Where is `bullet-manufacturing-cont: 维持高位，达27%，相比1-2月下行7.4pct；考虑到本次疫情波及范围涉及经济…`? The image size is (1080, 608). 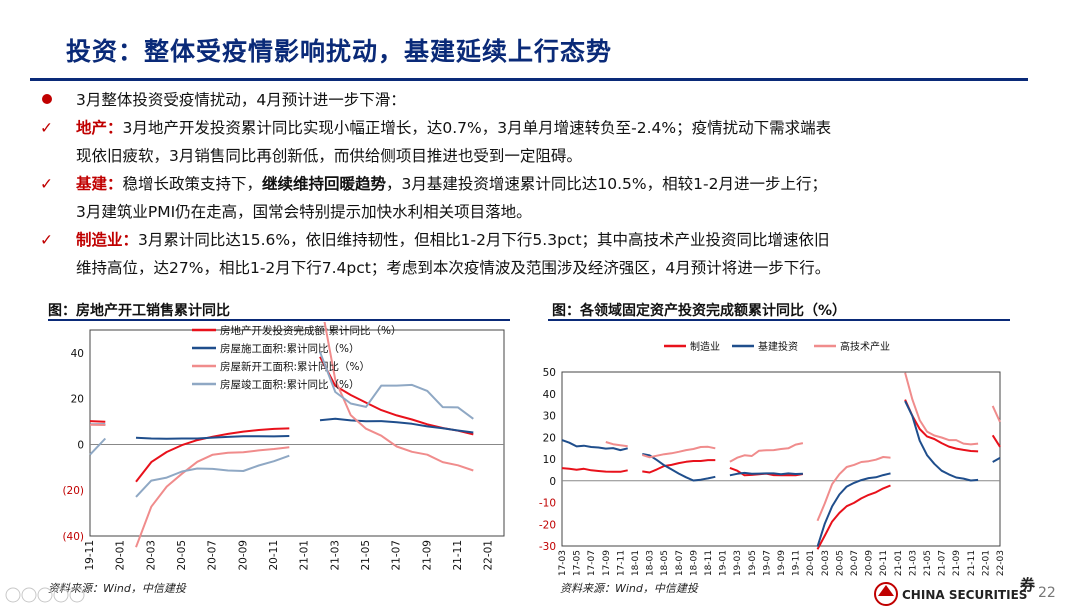
bullet-manufacturing-cont: 维持高位，达27%，相比1-2月下行7.4pct；考虑到本次疫情波及范围涉及经济… is located at coordinates (545, 268).